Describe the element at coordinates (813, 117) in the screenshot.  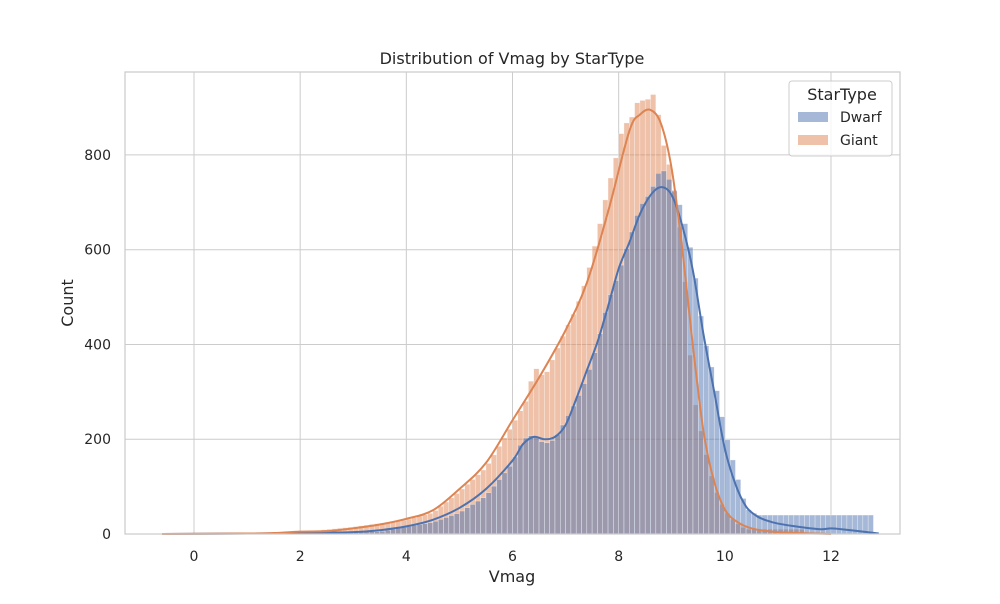
I see `legend-swatch-dwarf` at that location.